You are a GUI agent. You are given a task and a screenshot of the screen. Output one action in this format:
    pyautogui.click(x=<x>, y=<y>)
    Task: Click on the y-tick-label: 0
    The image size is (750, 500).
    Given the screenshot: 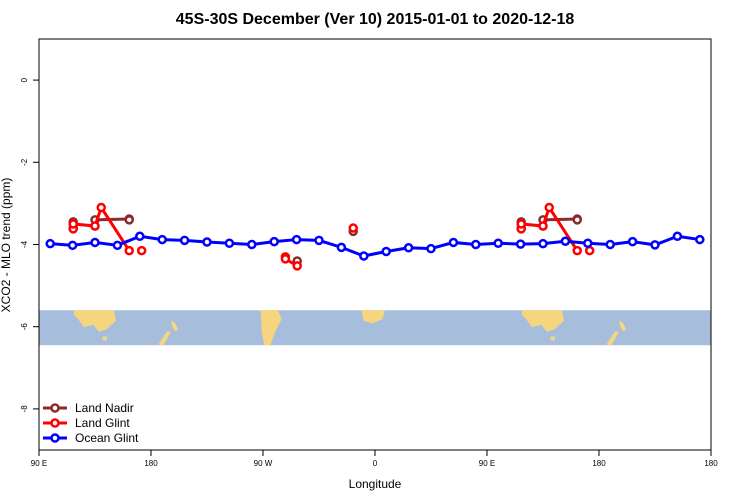 What is the action you would take?
    pyautogui.click(x=24, y=79)
    